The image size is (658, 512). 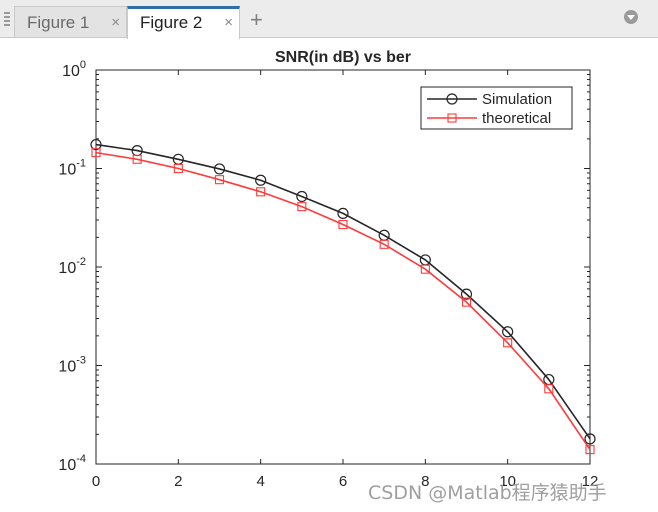 I want to click on y-tick-exponent: -4, so click(x=81, y=459).